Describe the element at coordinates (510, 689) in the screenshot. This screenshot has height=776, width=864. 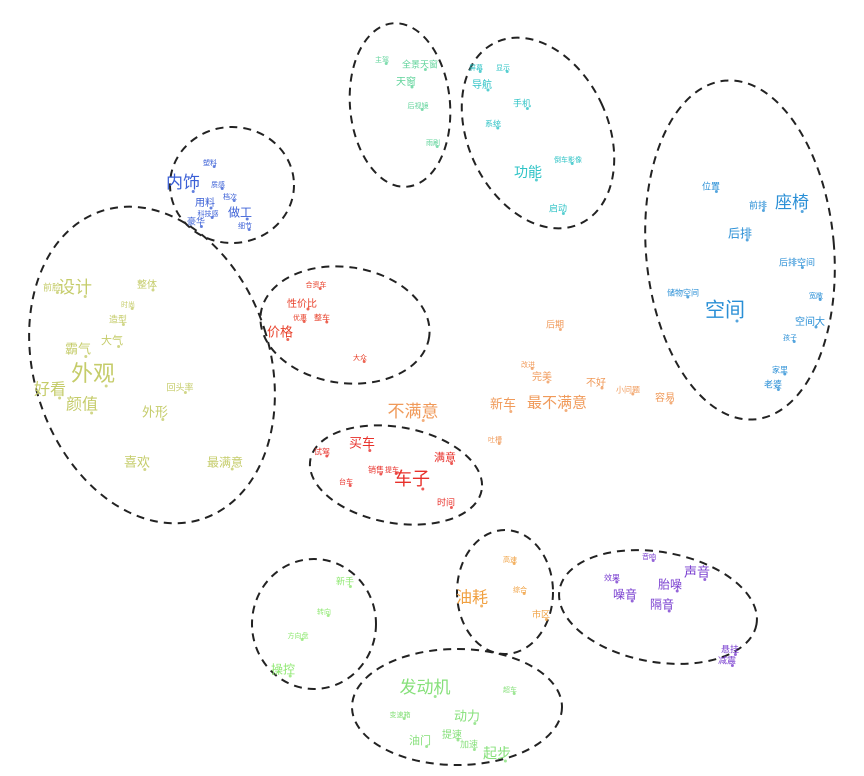
I see `word-label: 超车` at that location.